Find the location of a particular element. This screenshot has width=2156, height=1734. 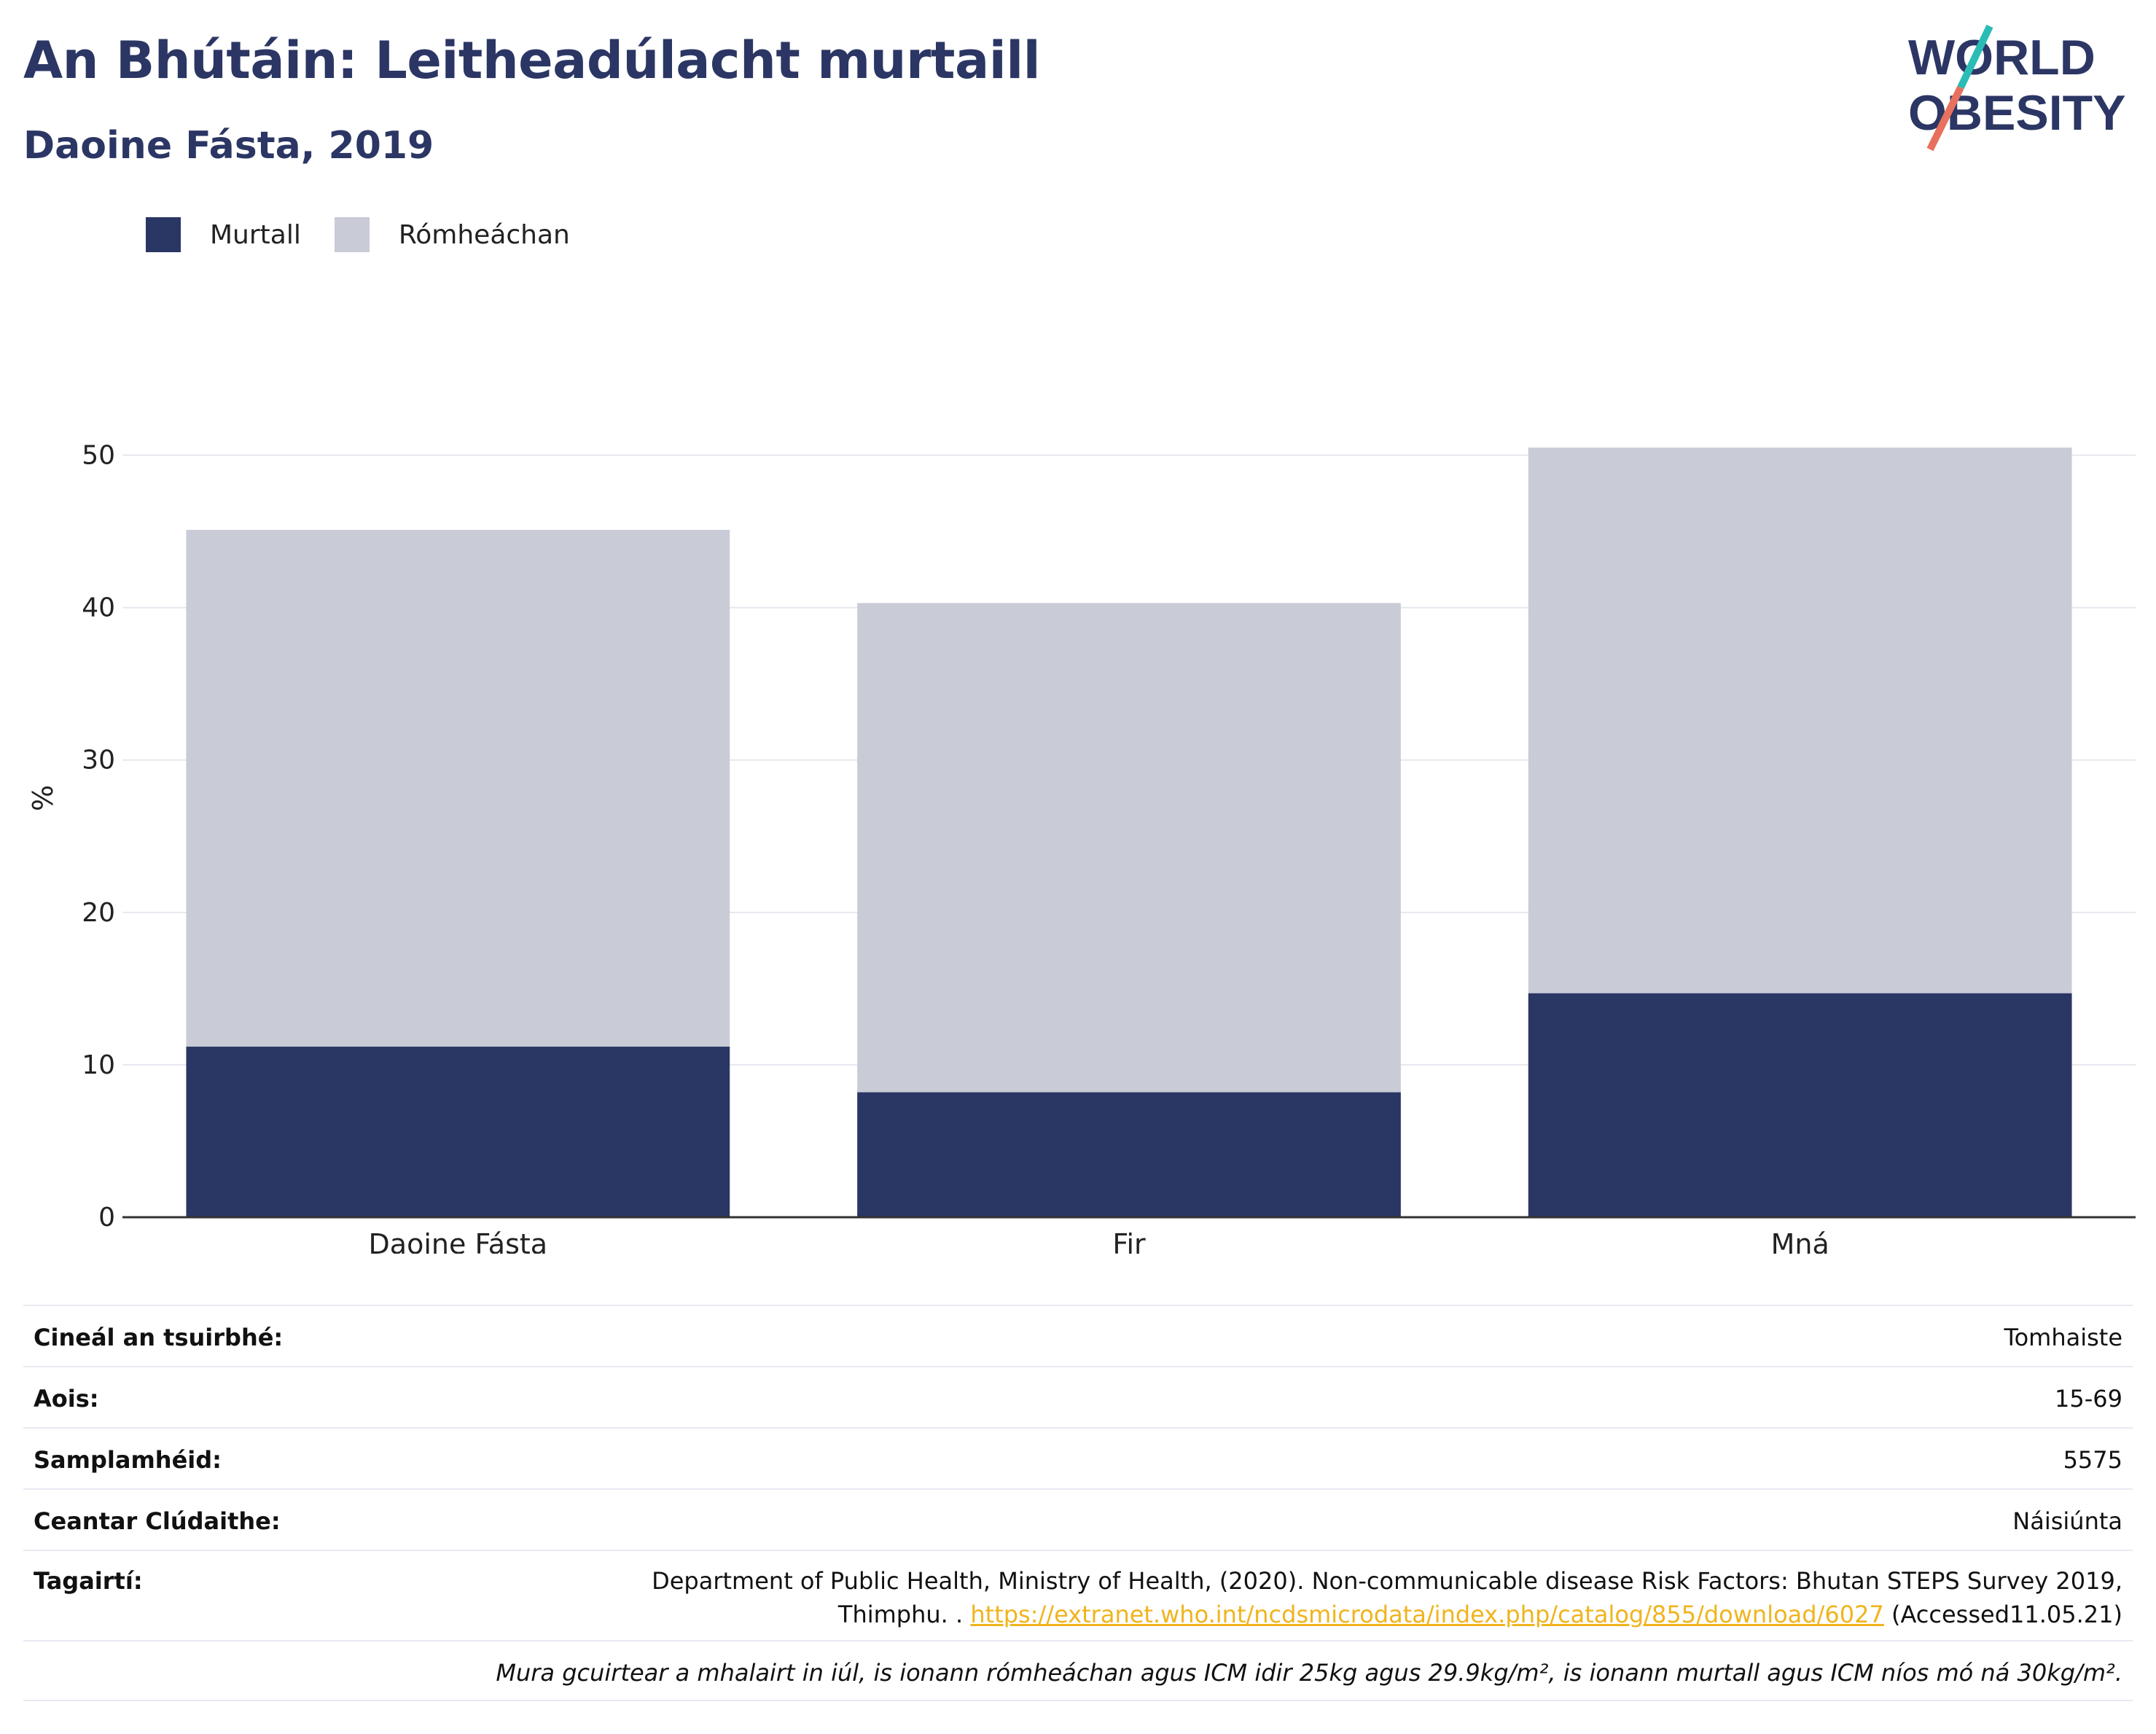

survey-type-row: Cineál an tsuirbhé: Tomhaiste is located at coordinates (1078, 1335).